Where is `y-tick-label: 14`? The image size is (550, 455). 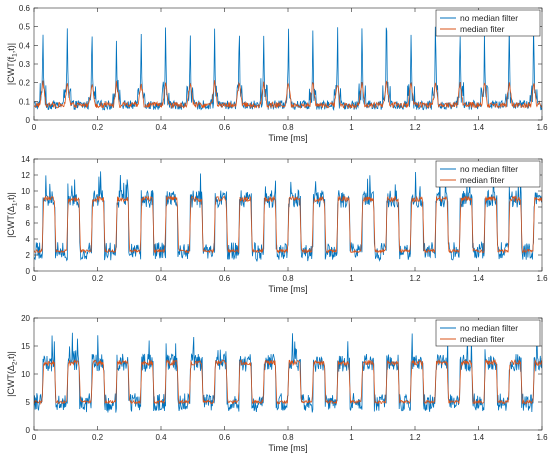 y-tick-label: 14 is located at coordinates (25, 159).